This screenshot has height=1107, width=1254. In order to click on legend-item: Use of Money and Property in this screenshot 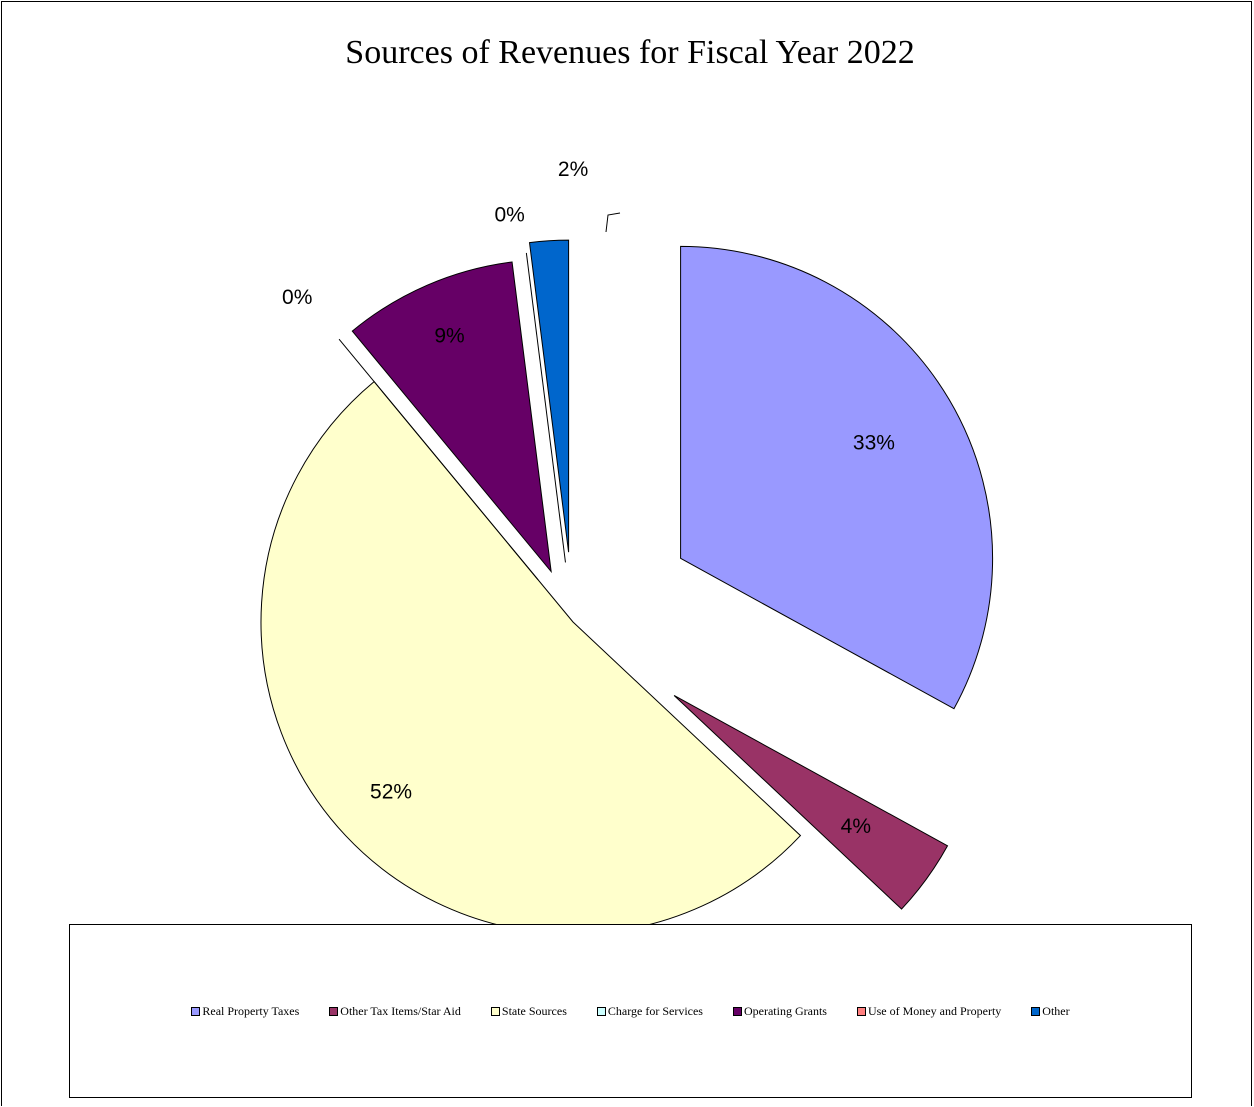, I will do `click(929, 1011)`.